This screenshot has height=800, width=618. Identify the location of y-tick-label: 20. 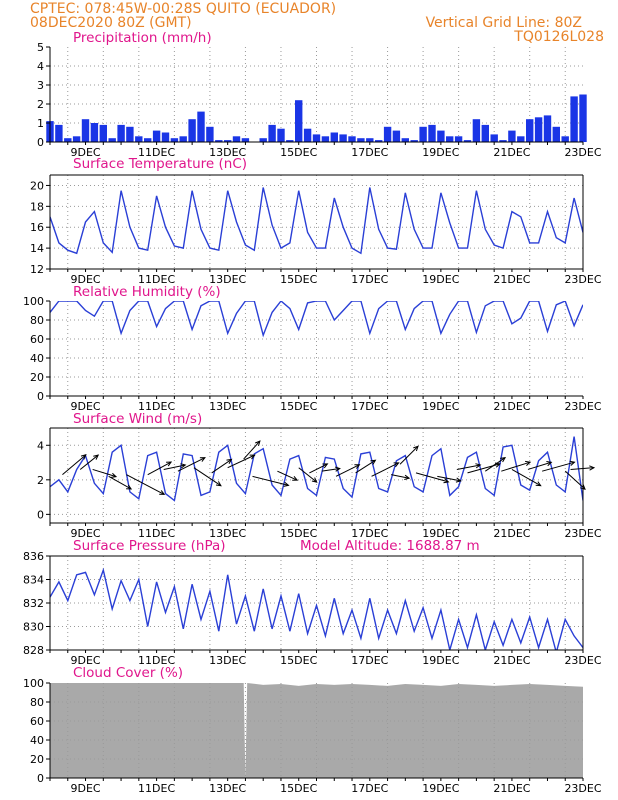
(37, 759).